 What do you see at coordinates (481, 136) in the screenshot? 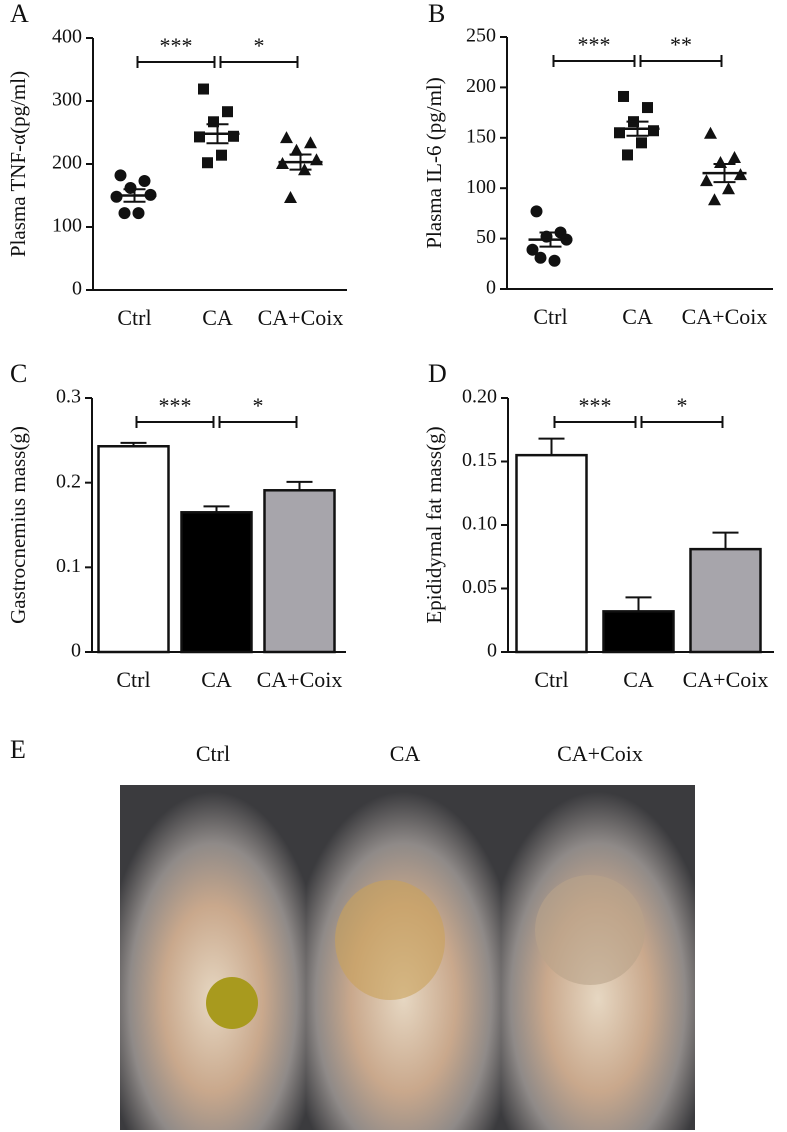
I see `y-tick-label: 150` at bounding box center [481, 136].